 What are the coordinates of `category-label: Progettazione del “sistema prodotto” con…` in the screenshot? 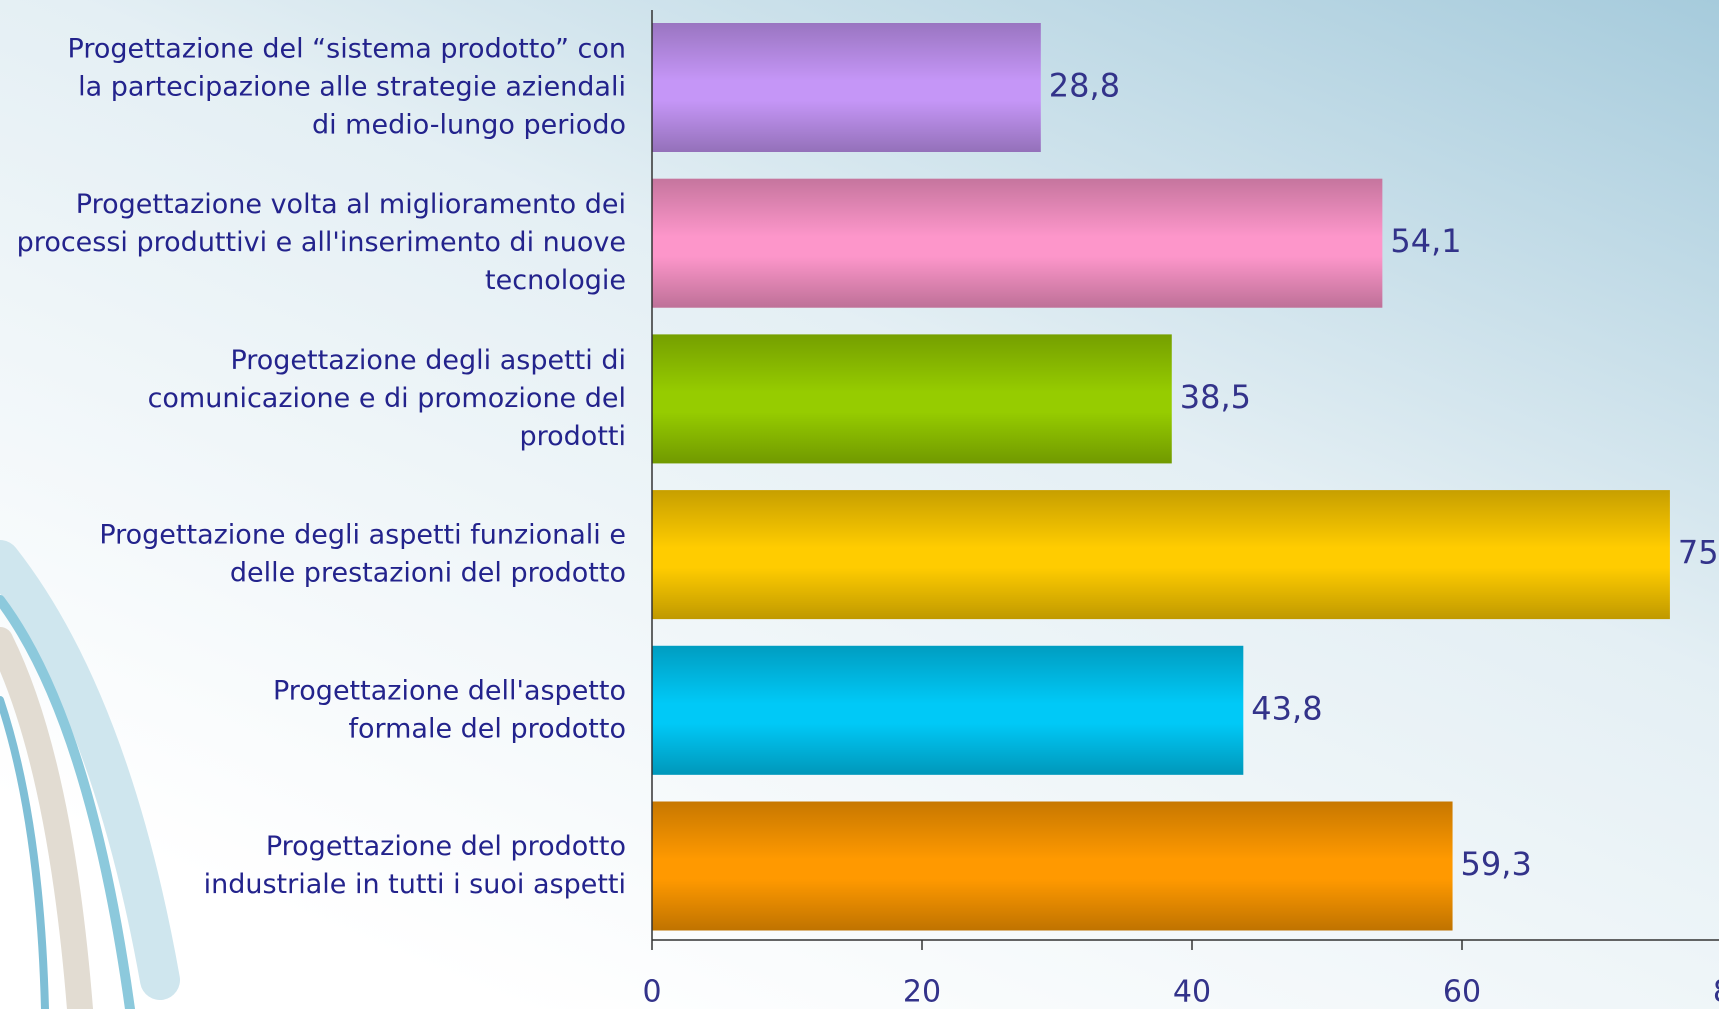 It's located at (347, 86).